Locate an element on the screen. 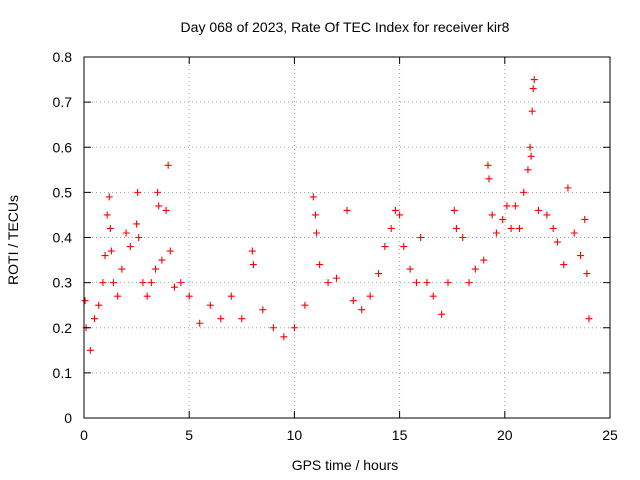 The width and height of the screenshot is (640, 480). x-tick-label: 0 is located at coordinates (84, 435).